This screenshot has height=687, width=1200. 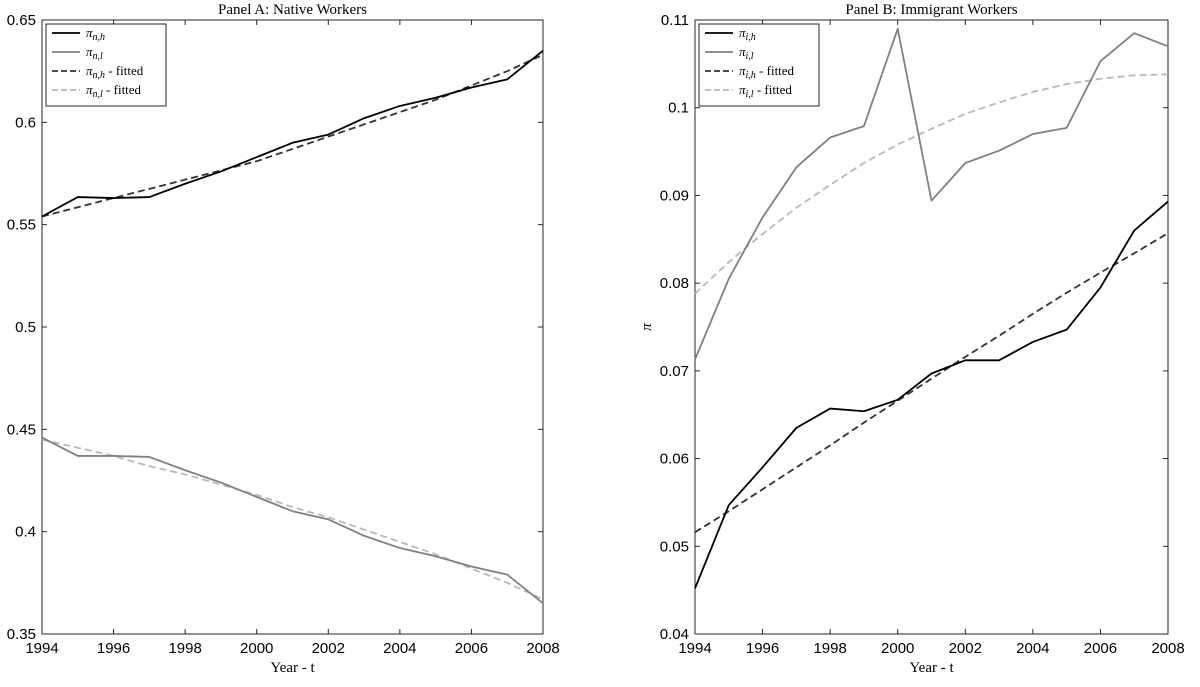 I want to click on y-tick-label: 0.55, so click(x=21, y=225).